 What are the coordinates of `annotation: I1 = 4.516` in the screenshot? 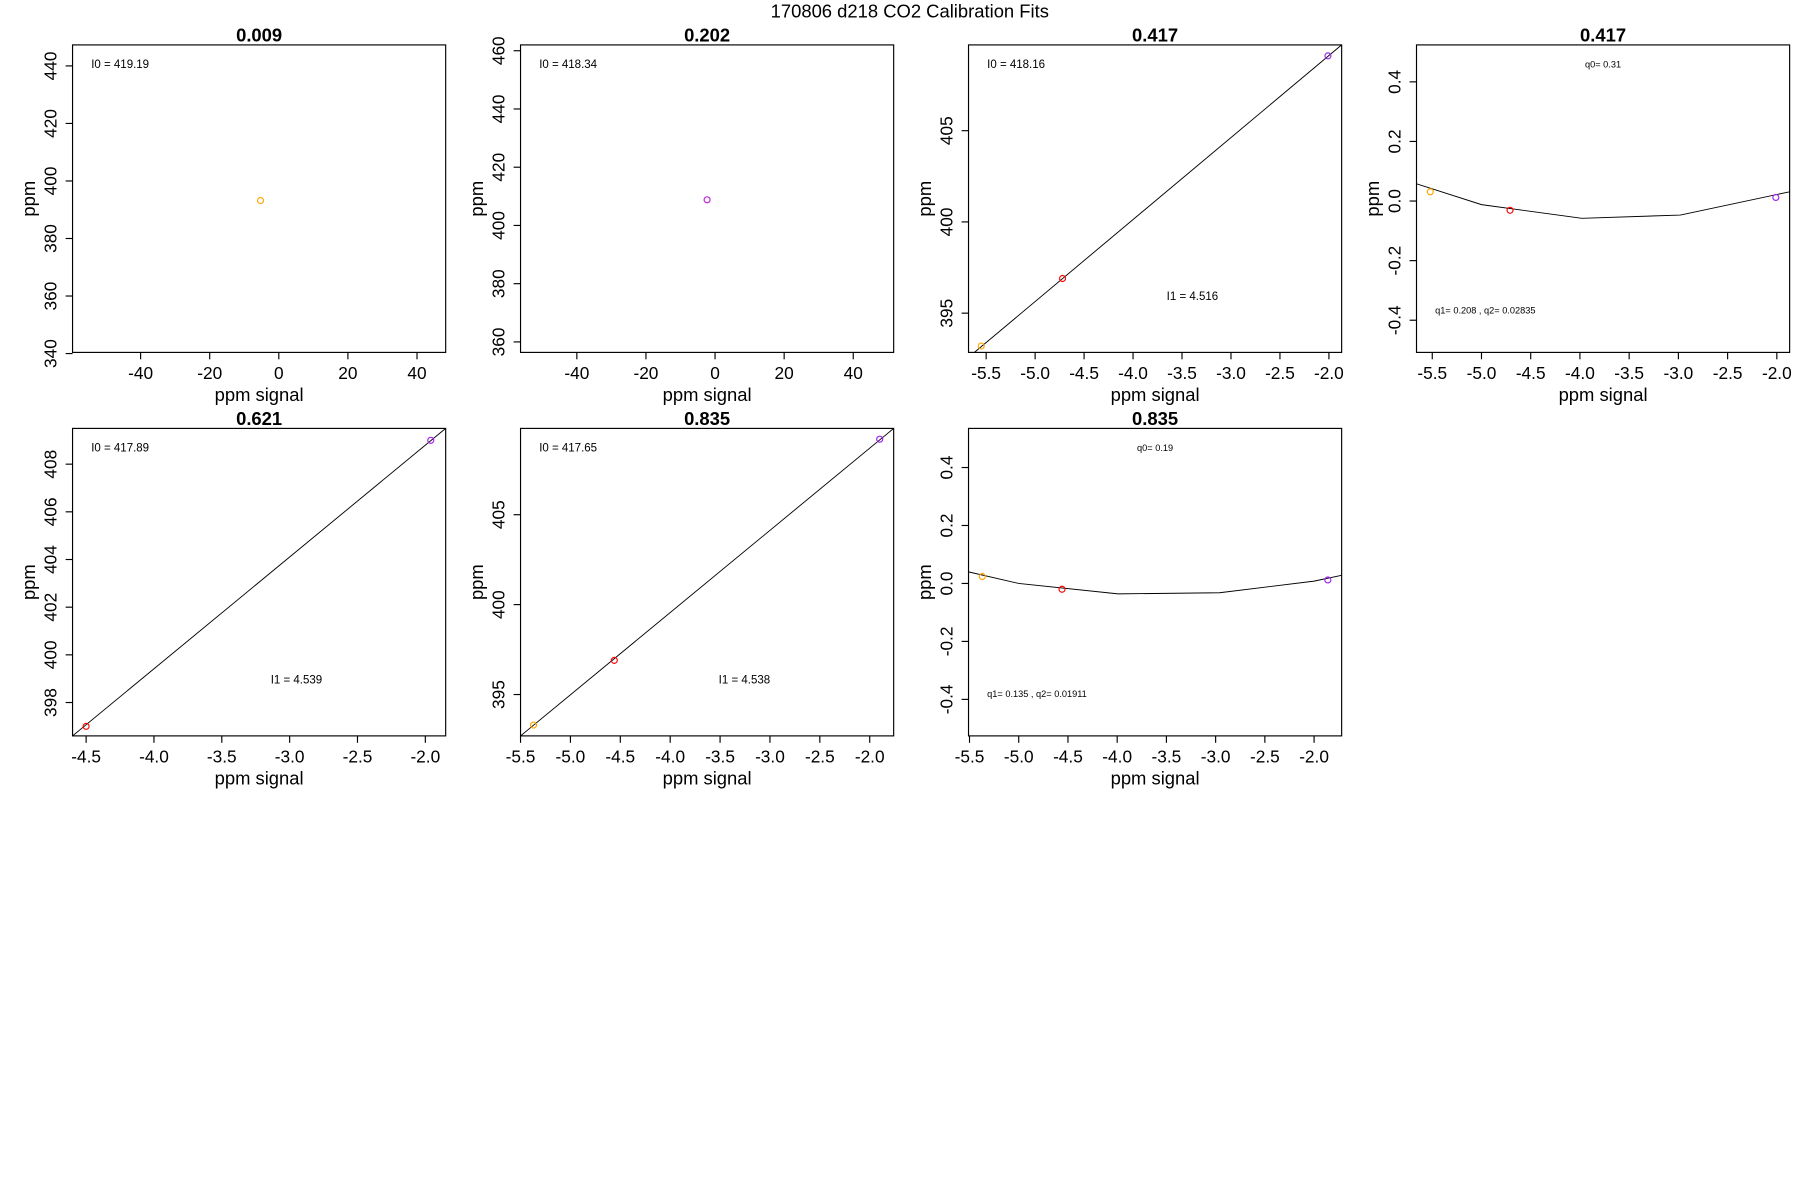 It's located at (1192, 297).